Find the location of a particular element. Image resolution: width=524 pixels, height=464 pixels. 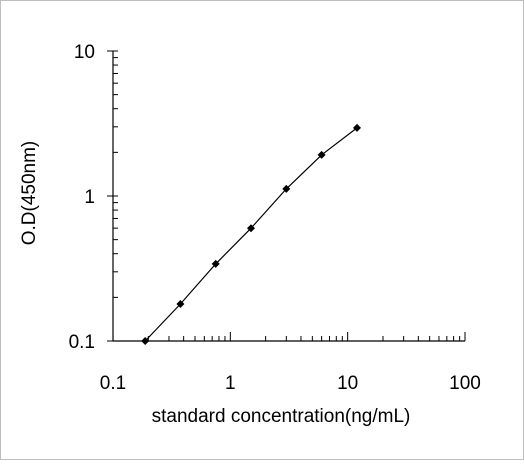

x-tick-label: 10 is located at coordinates (347, 383).